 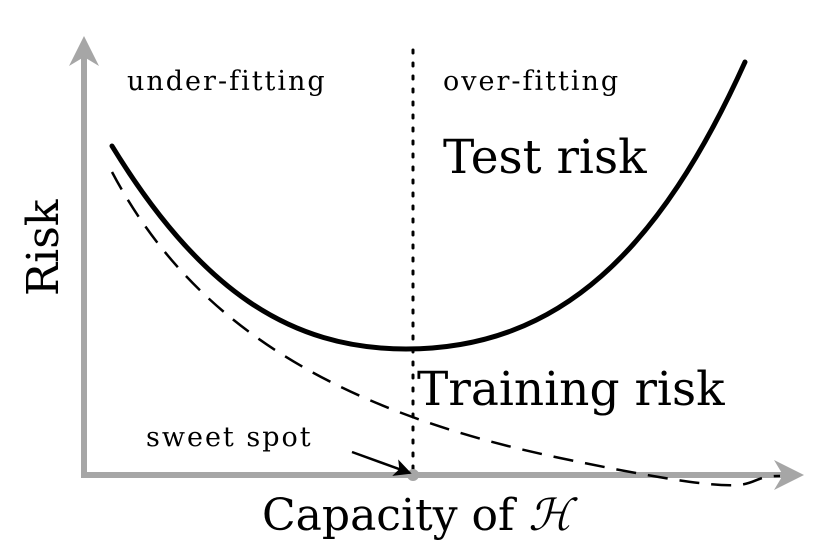 What do you see at coordinates (571, 389) in the screenshot?
I see `training-risk-label: Training risk` at bounding box center [571, 389].